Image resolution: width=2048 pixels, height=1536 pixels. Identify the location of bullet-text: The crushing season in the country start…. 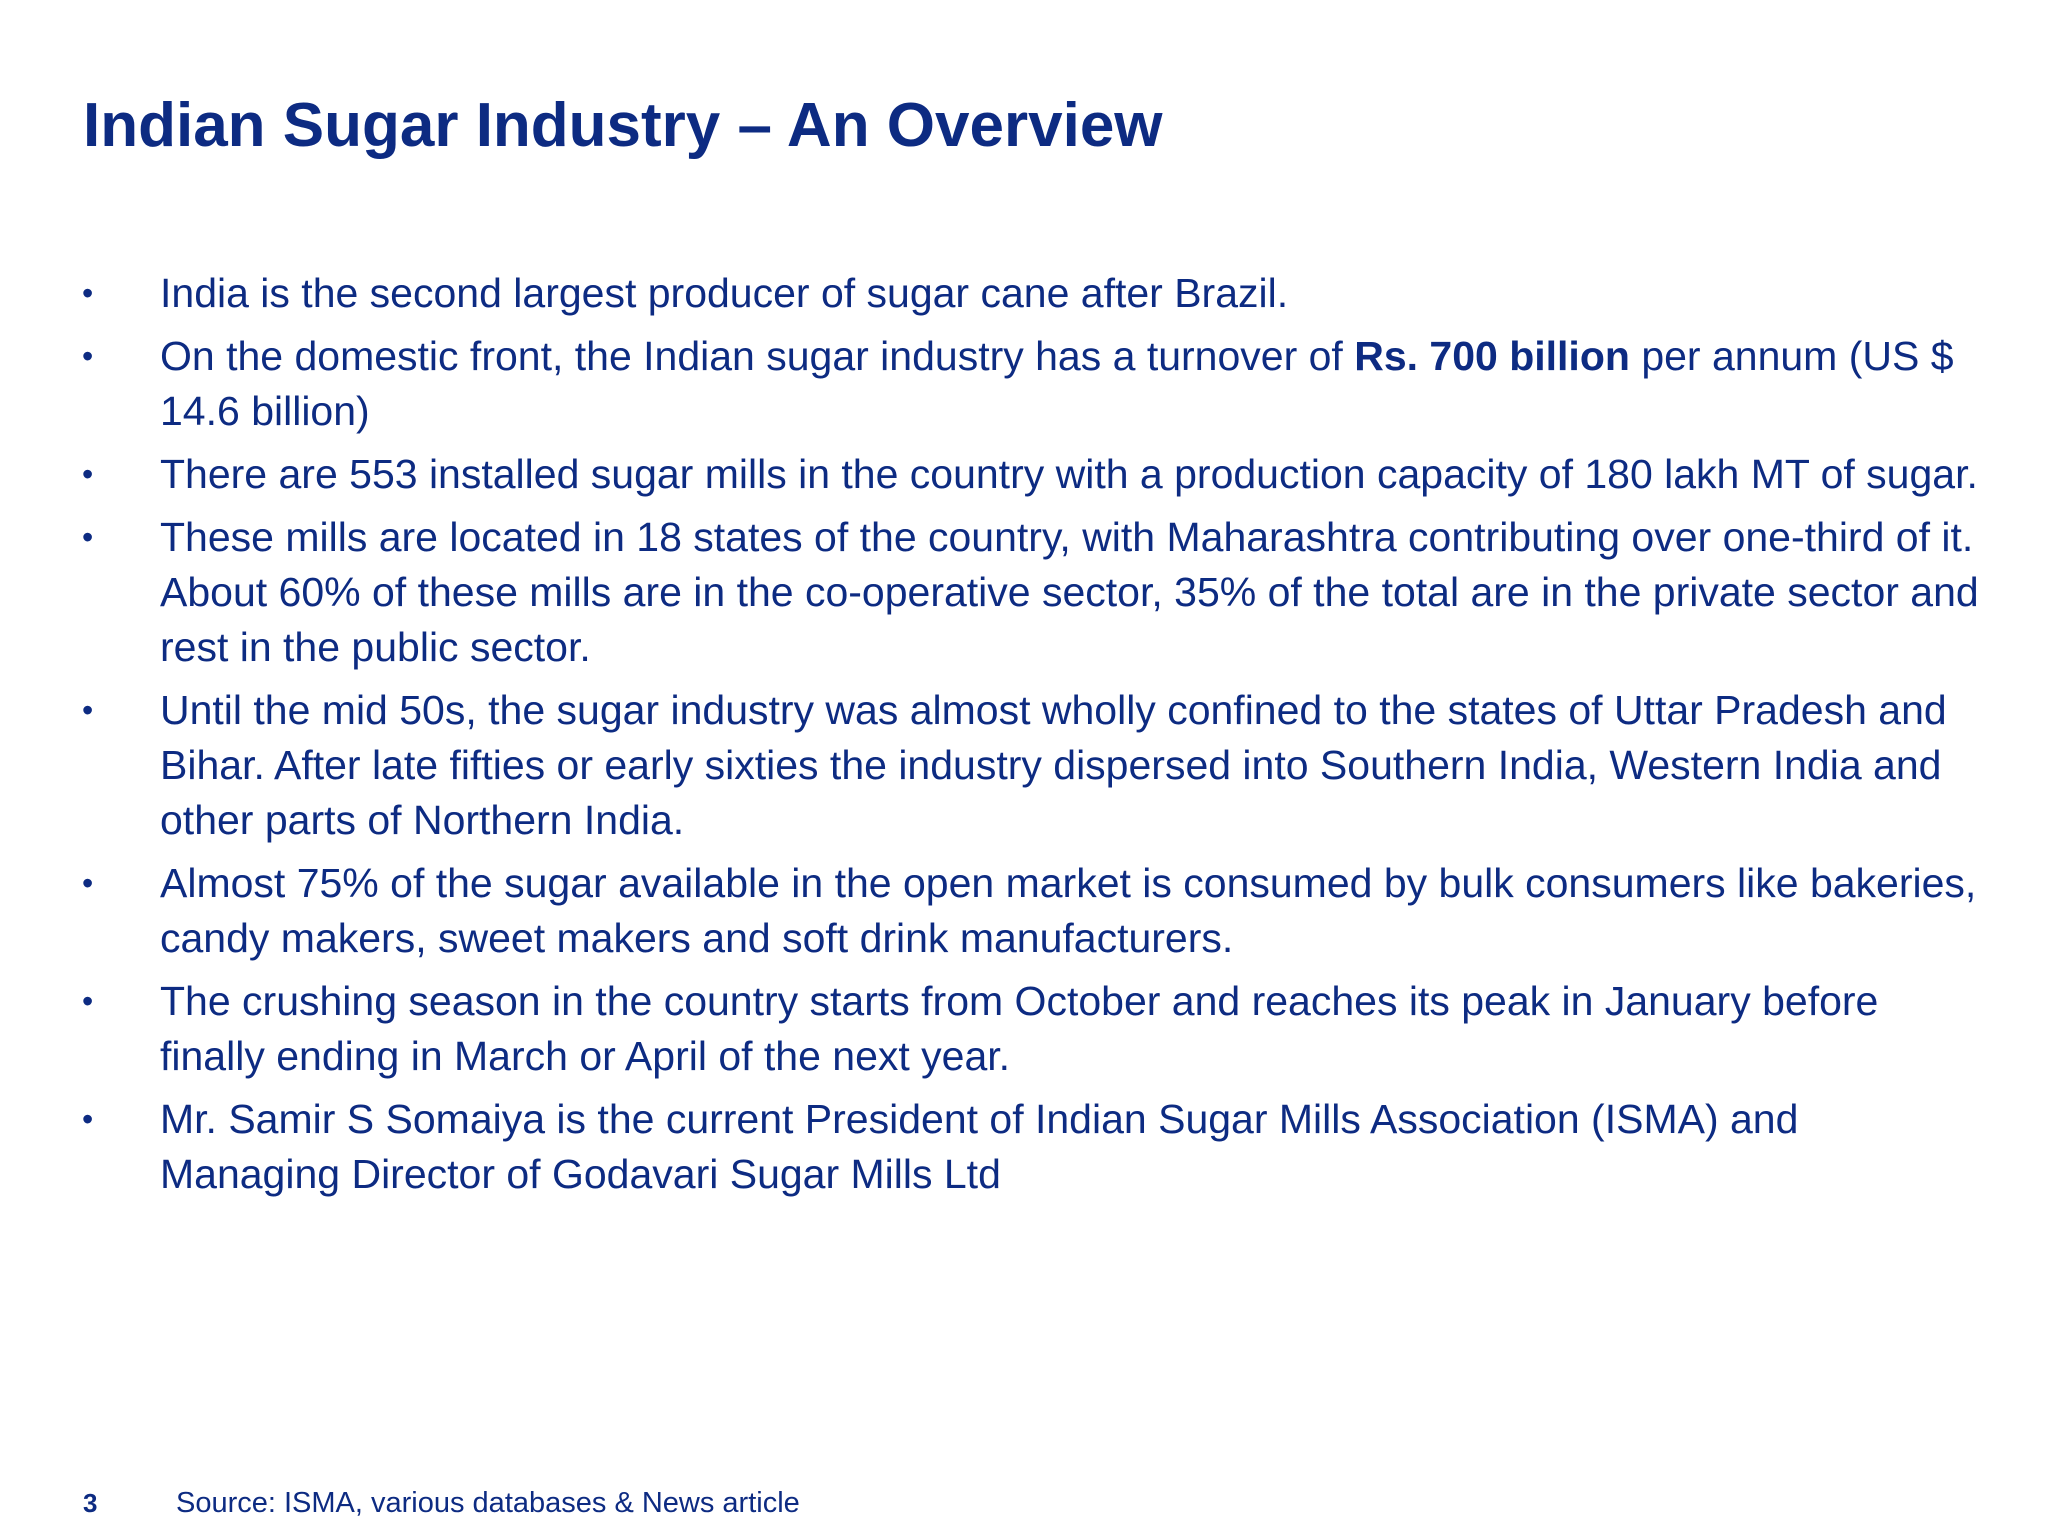
(1019, 1028).